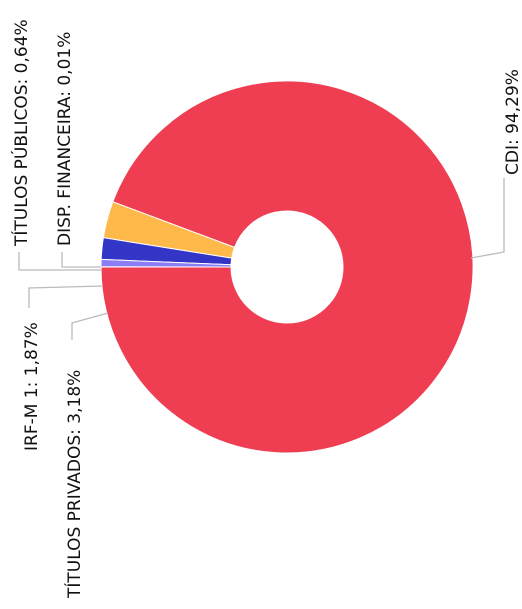 This screenshot has height=609, width=522. Describe the element at coordinates (512, 122) in the screenshot. I see `slice-label-cdi: CDI: 94,29%` at that location.